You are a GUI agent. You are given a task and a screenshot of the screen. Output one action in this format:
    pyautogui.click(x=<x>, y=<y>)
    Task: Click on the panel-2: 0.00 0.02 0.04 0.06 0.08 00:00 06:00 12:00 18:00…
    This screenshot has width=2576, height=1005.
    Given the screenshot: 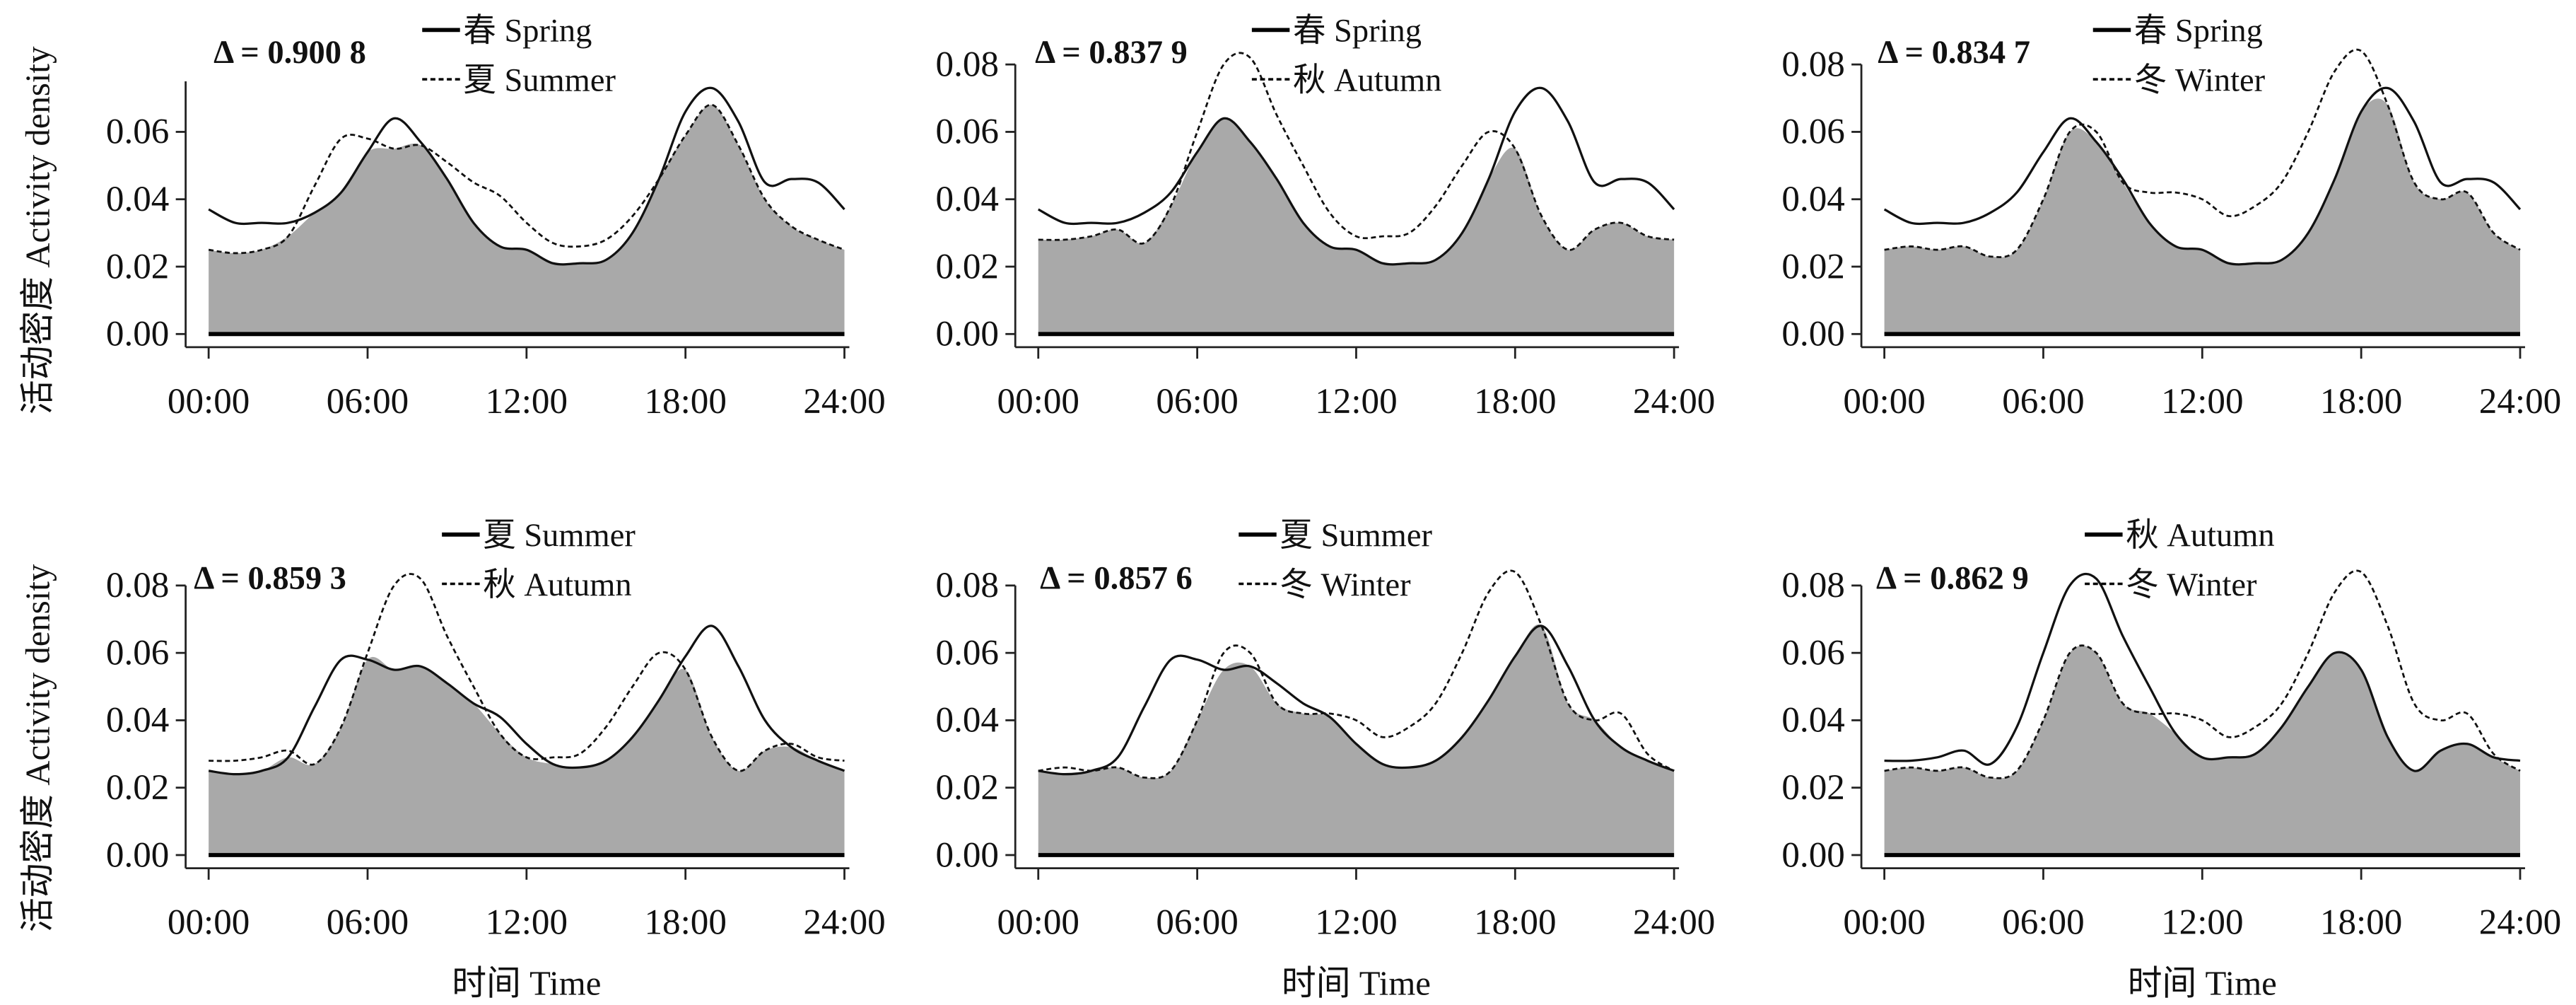 What is the action you would take?
    pyautogui.click(x=1326, y=217)
    